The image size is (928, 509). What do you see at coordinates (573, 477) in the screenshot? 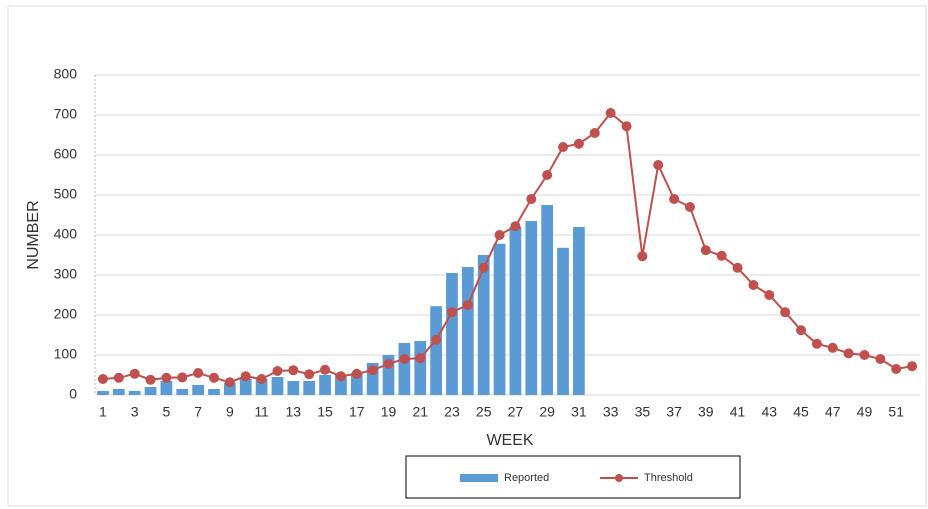
I see `legend-box` at bounding box center [573, 477].